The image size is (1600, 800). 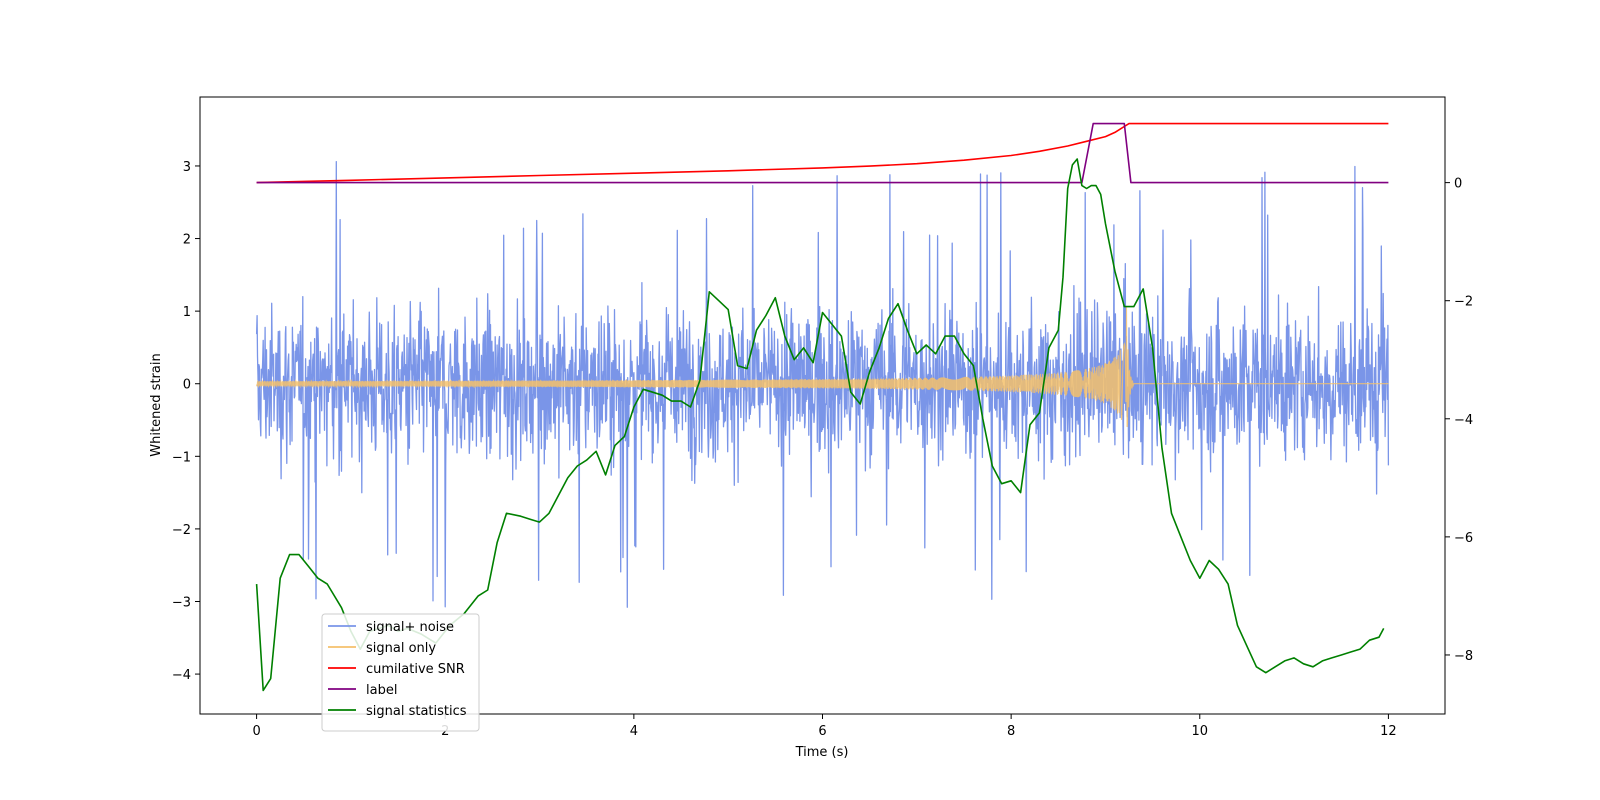 I want to click on legend-label: signal+ noise, so click(x=410, y=627).